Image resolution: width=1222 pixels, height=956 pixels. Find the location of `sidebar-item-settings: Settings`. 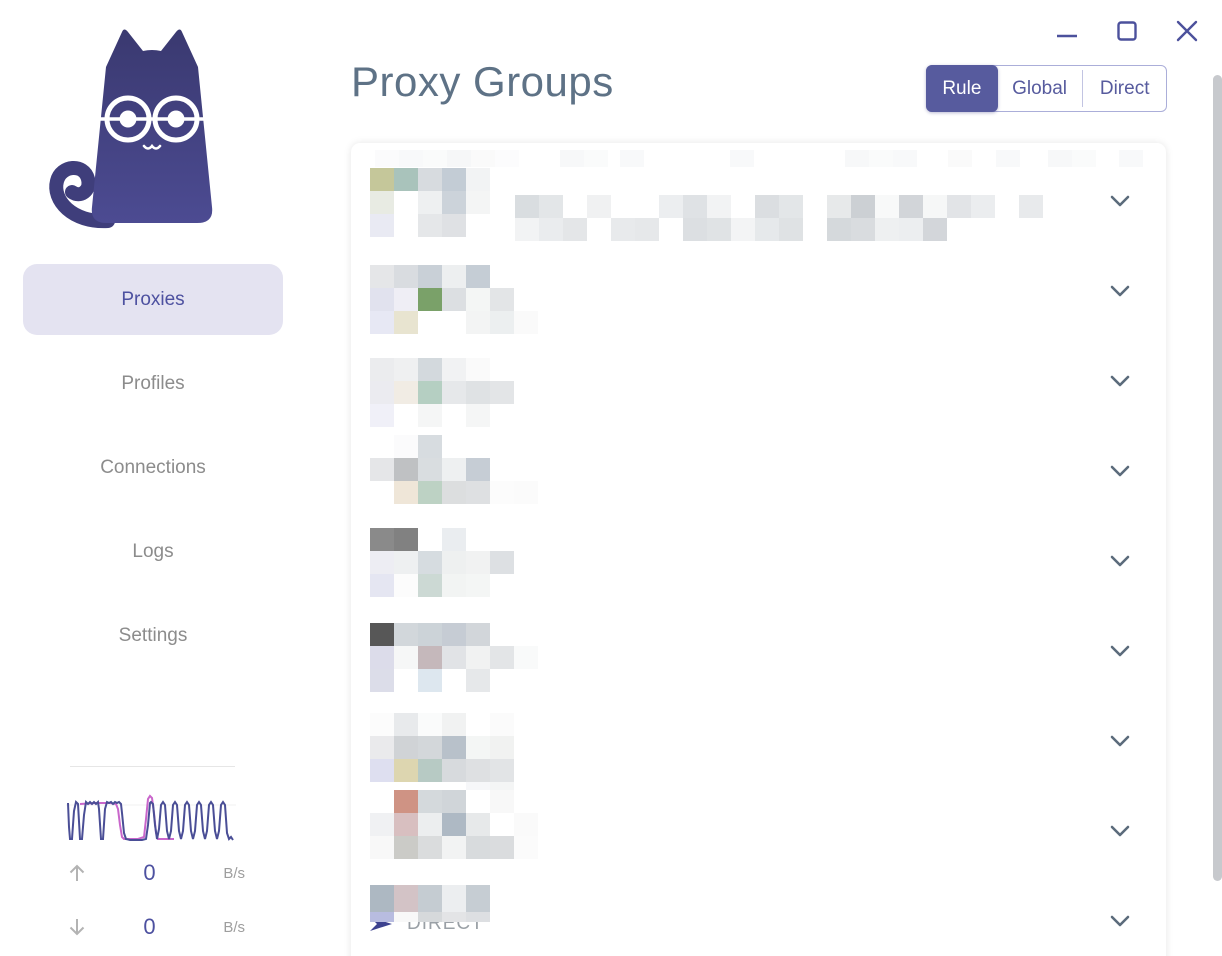

sidebar-item-settings: Settings is located at coordinates (153, 635).